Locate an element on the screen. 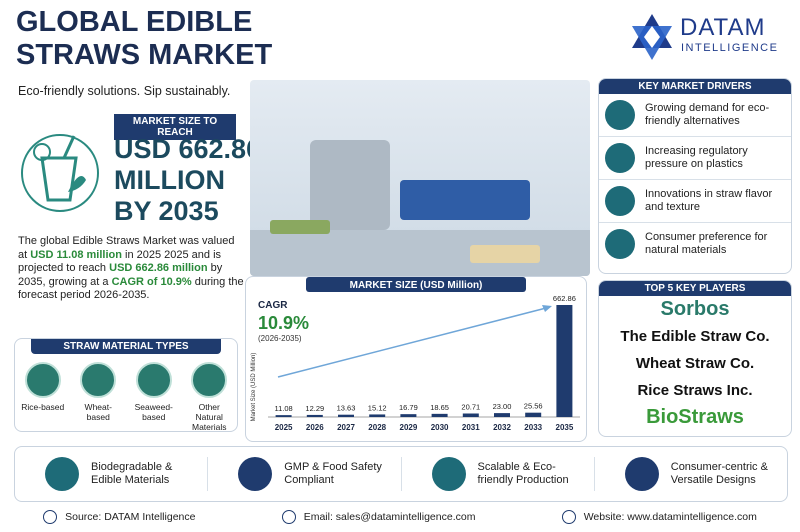 The width and height of the screenshot is (800, 532). footer-item: Email: sales@datamintelligence.com is located at coordinates (378, 517).